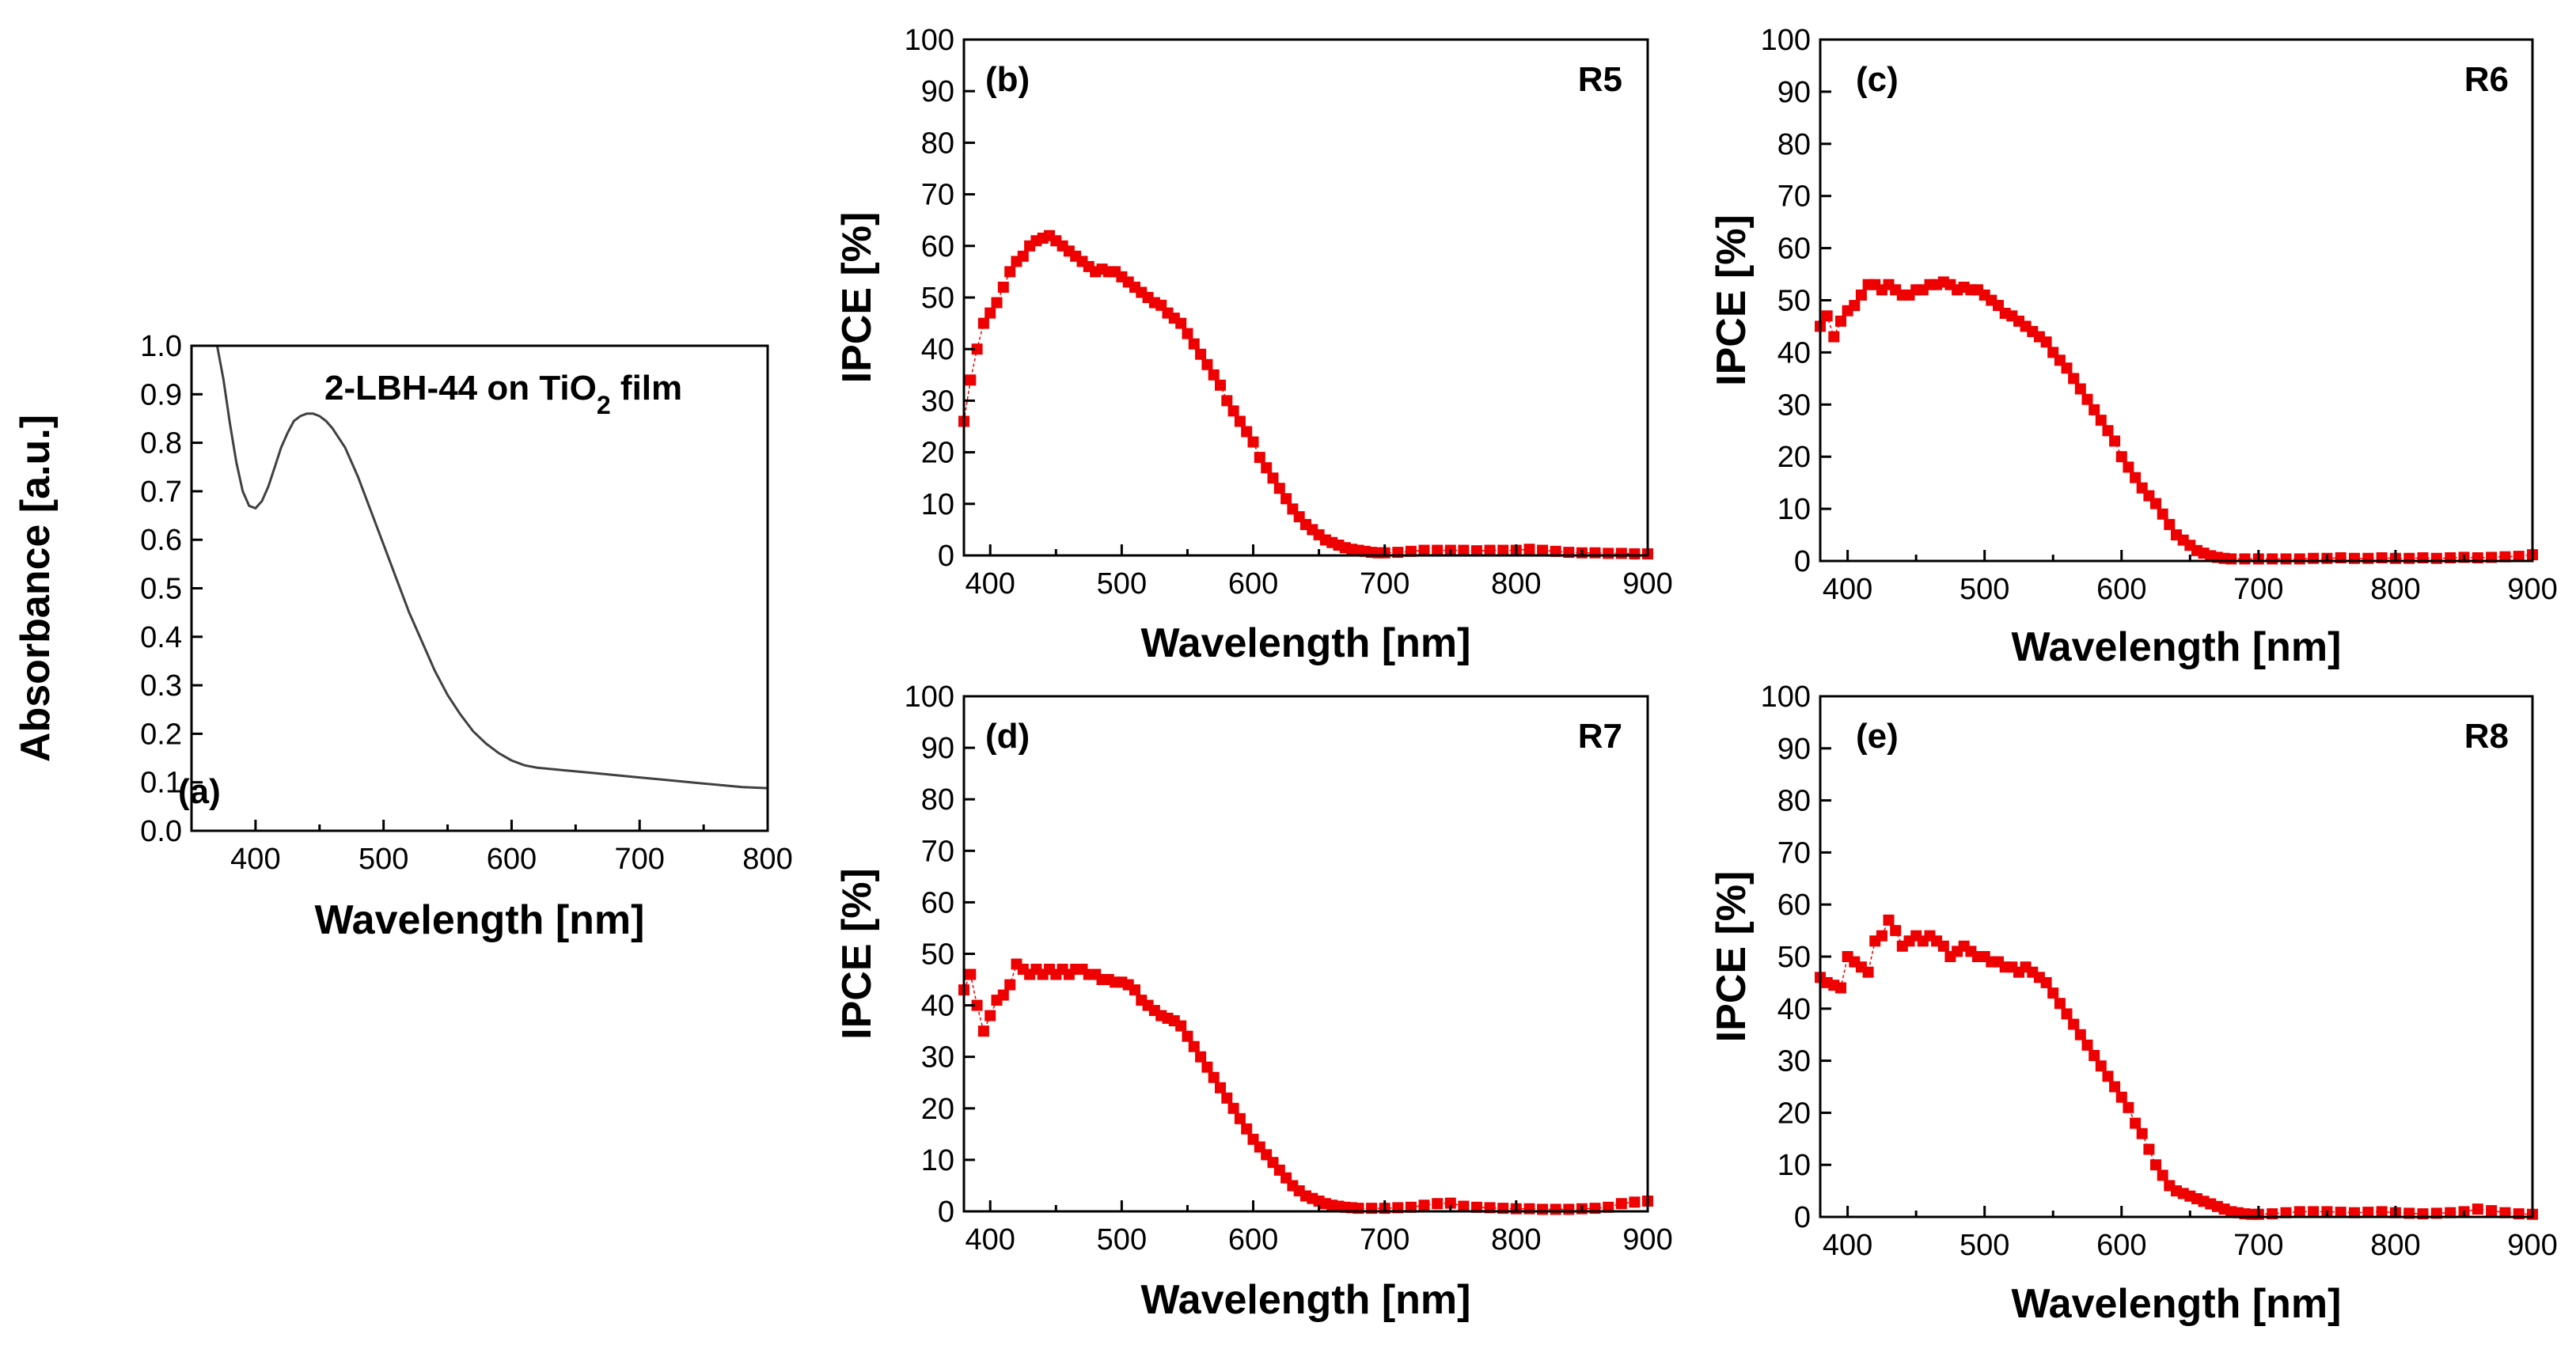 The width and height of the screenshot is (2576, 1353). I want to click on y-tick-label: 0.0, so click(161, 832).